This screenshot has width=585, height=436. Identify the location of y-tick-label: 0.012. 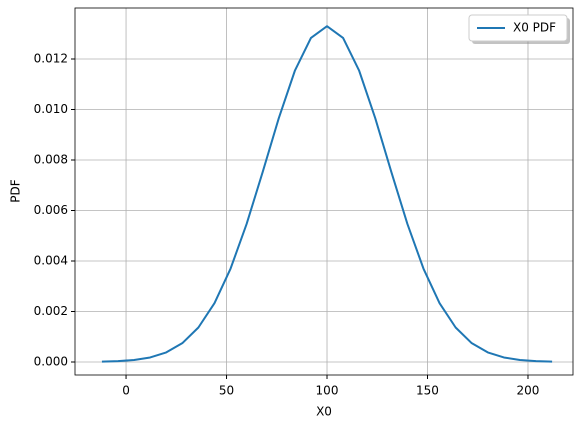
(51, 59).